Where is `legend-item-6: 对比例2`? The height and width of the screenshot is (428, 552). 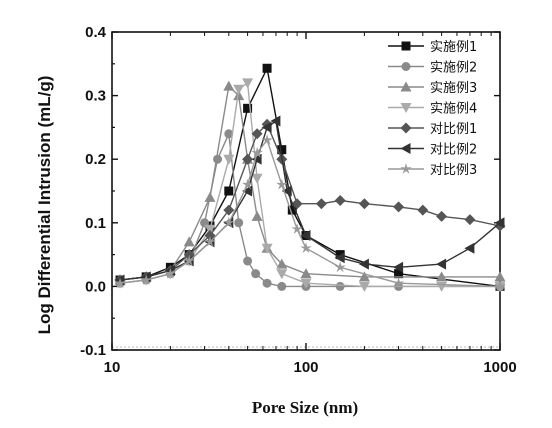 legend-item-6: 对比例2 is located at coordinates (432, 150).